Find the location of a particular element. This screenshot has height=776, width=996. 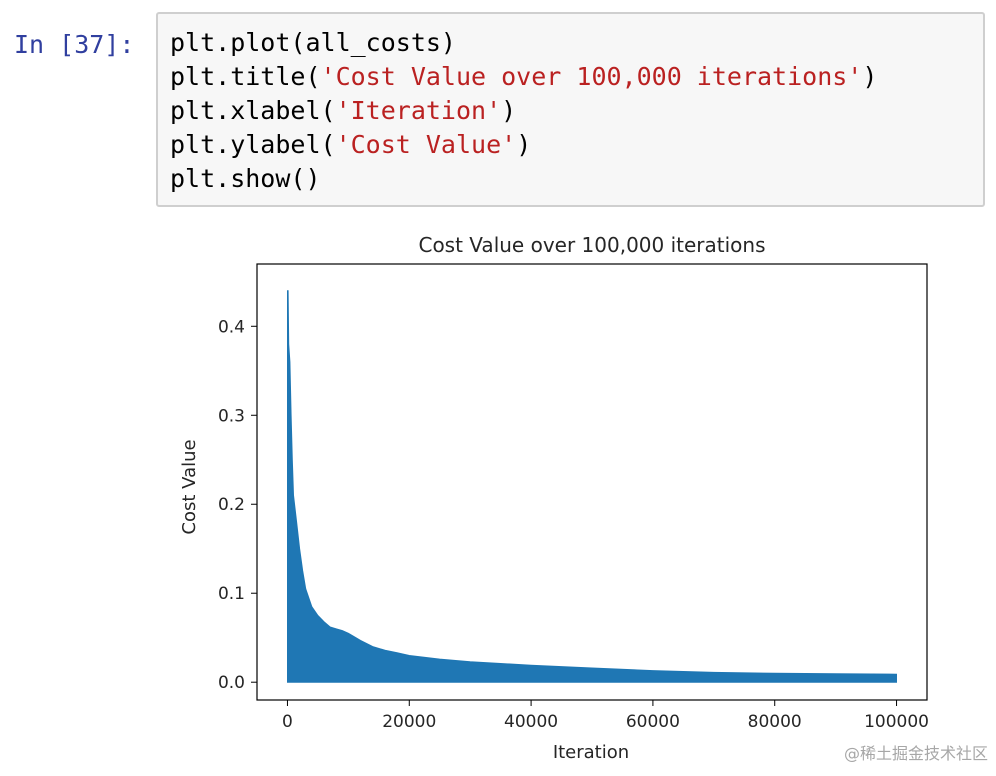

y-tick-label: 0.4 is located at coordinates (231, 327).